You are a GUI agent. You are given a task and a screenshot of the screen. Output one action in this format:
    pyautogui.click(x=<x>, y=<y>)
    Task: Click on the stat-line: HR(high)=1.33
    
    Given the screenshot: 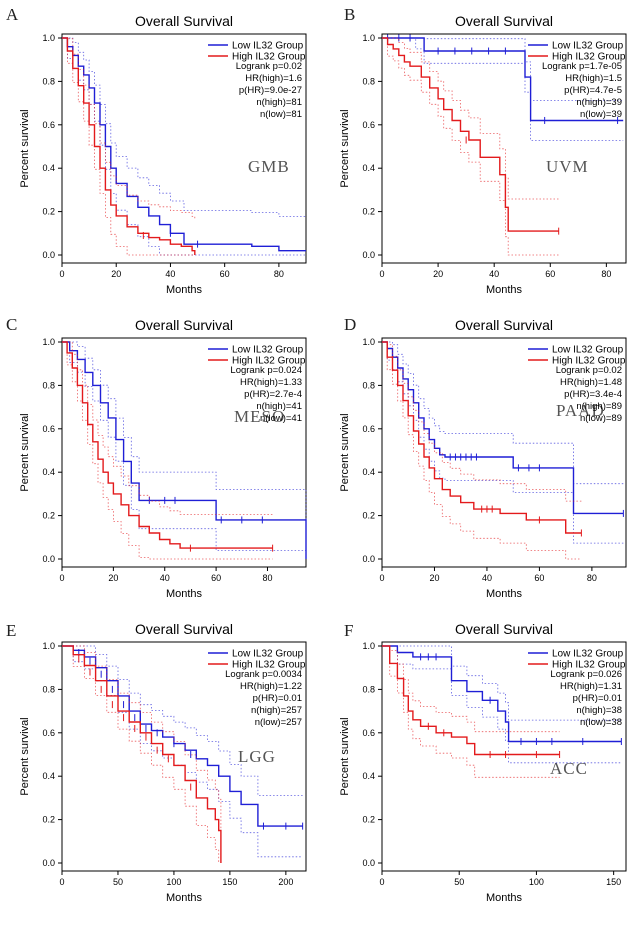 What is the action you would take?
    pyautogui.click(x=271, y=382)
    